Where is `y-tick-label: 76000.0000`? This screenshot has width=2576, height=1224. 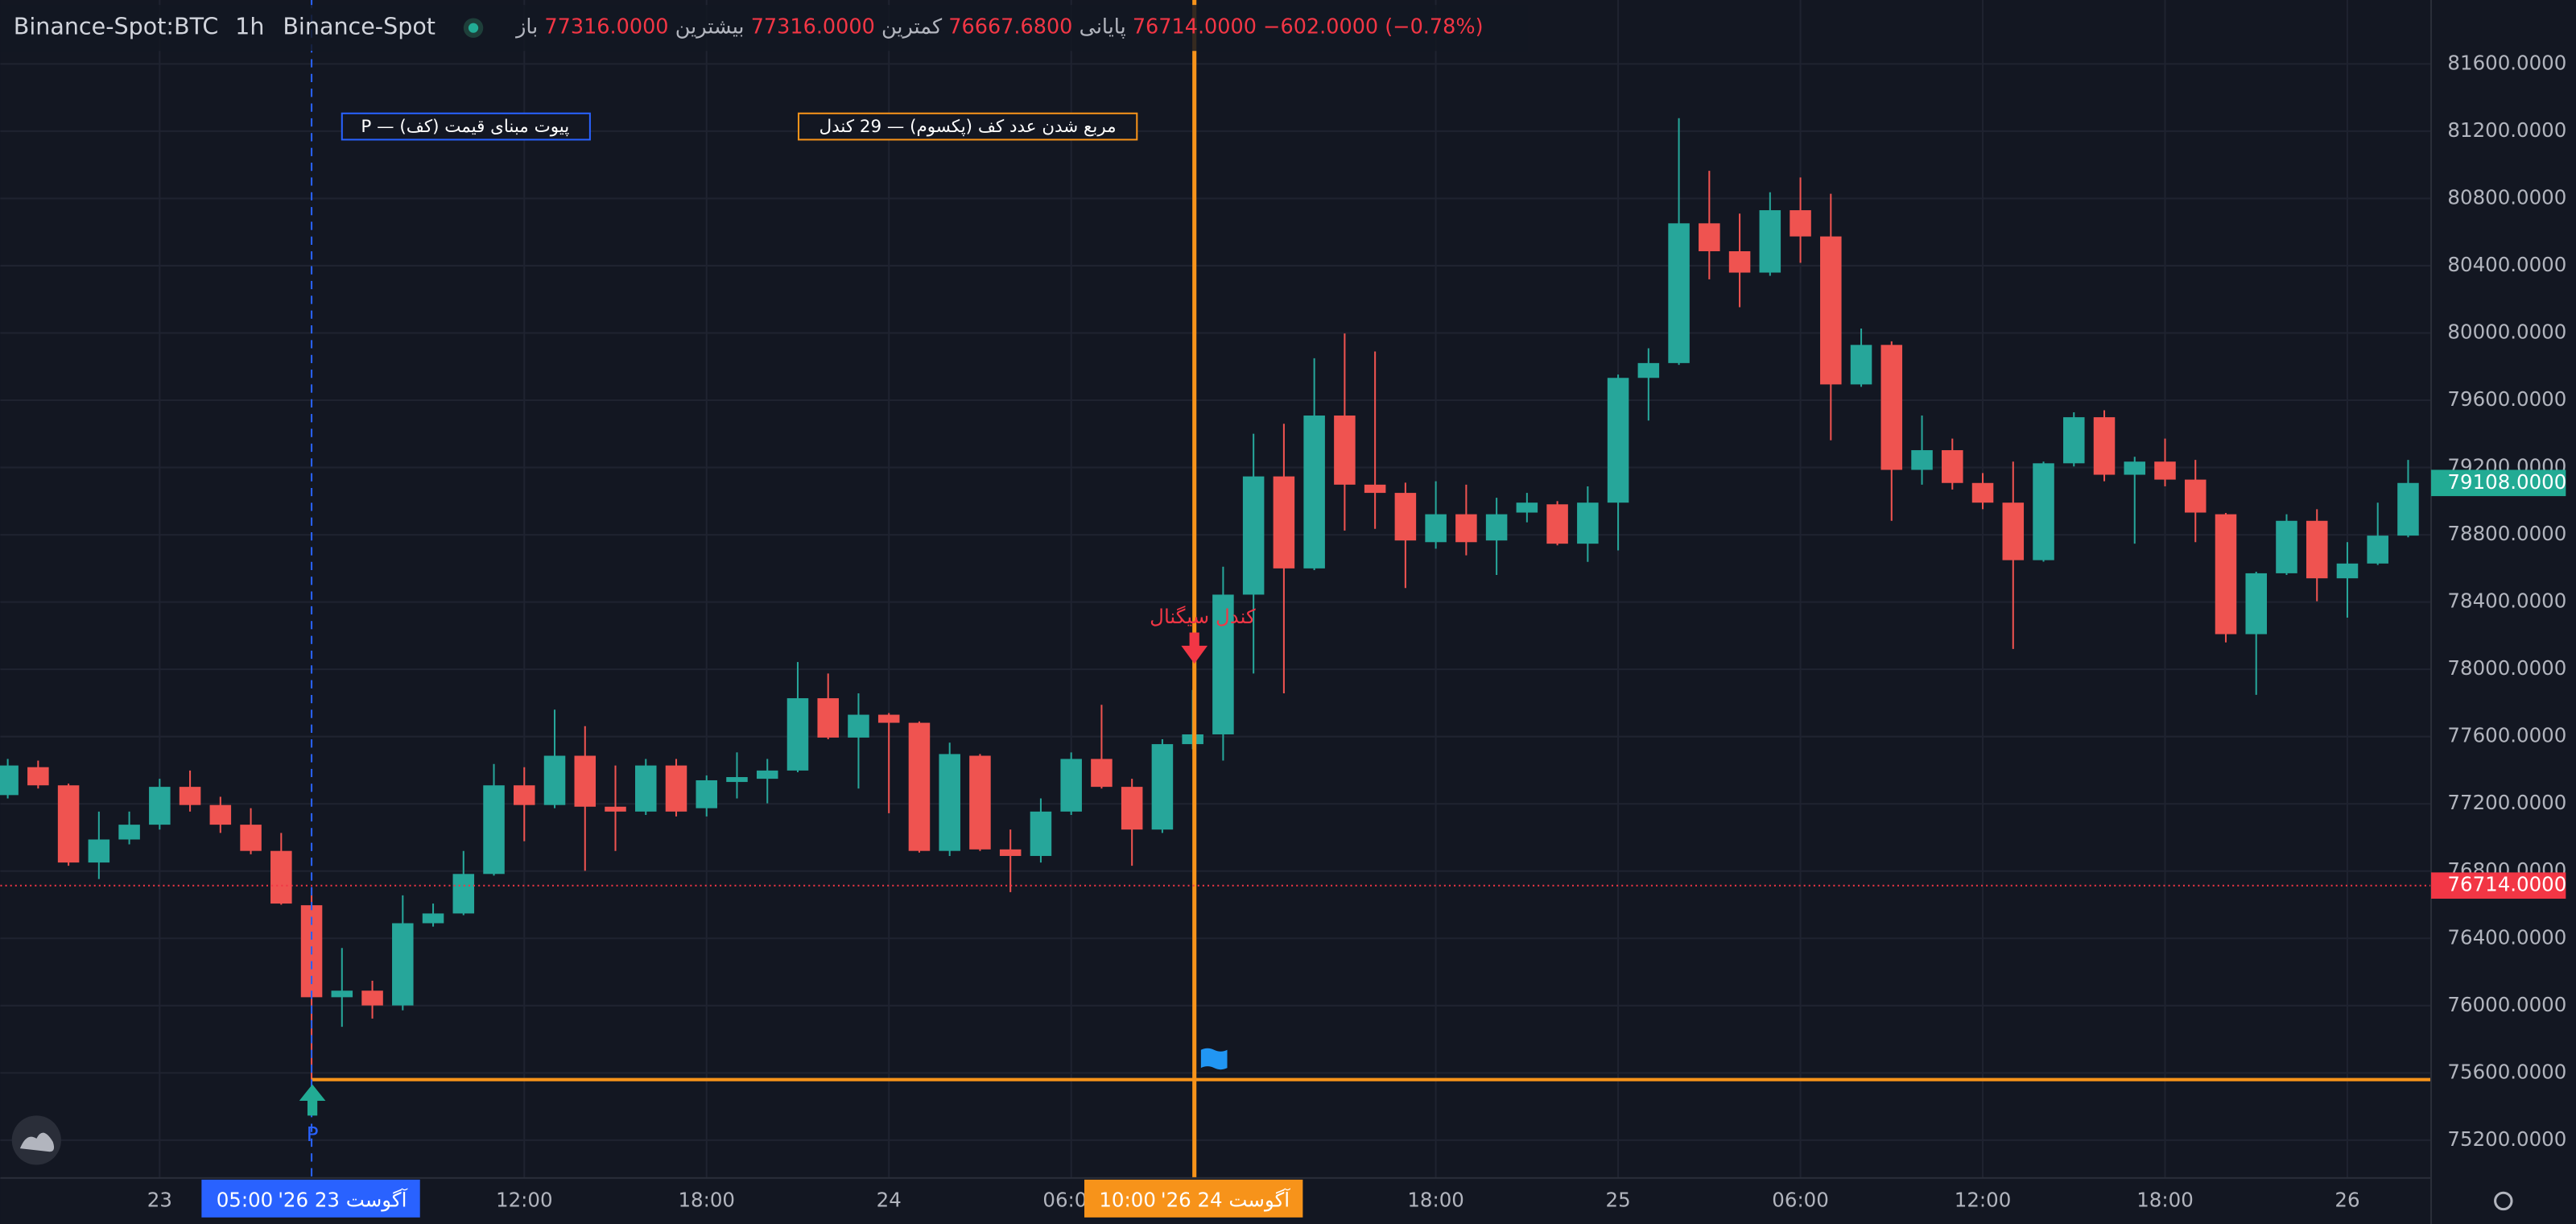
y-tick-label: 76000.0000 is located at coordinates (2506, 1004).